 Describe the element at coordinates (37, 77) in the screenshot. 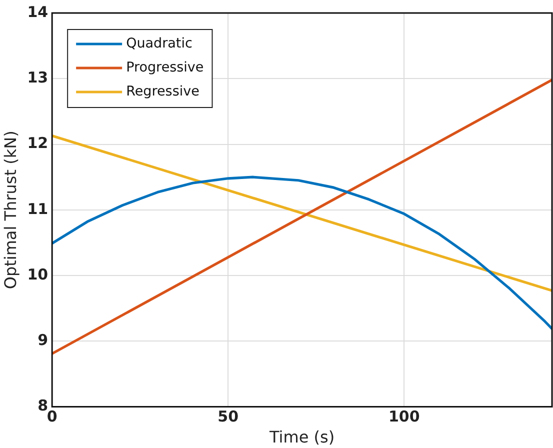

I see `y-tick-label: 13` at that location.